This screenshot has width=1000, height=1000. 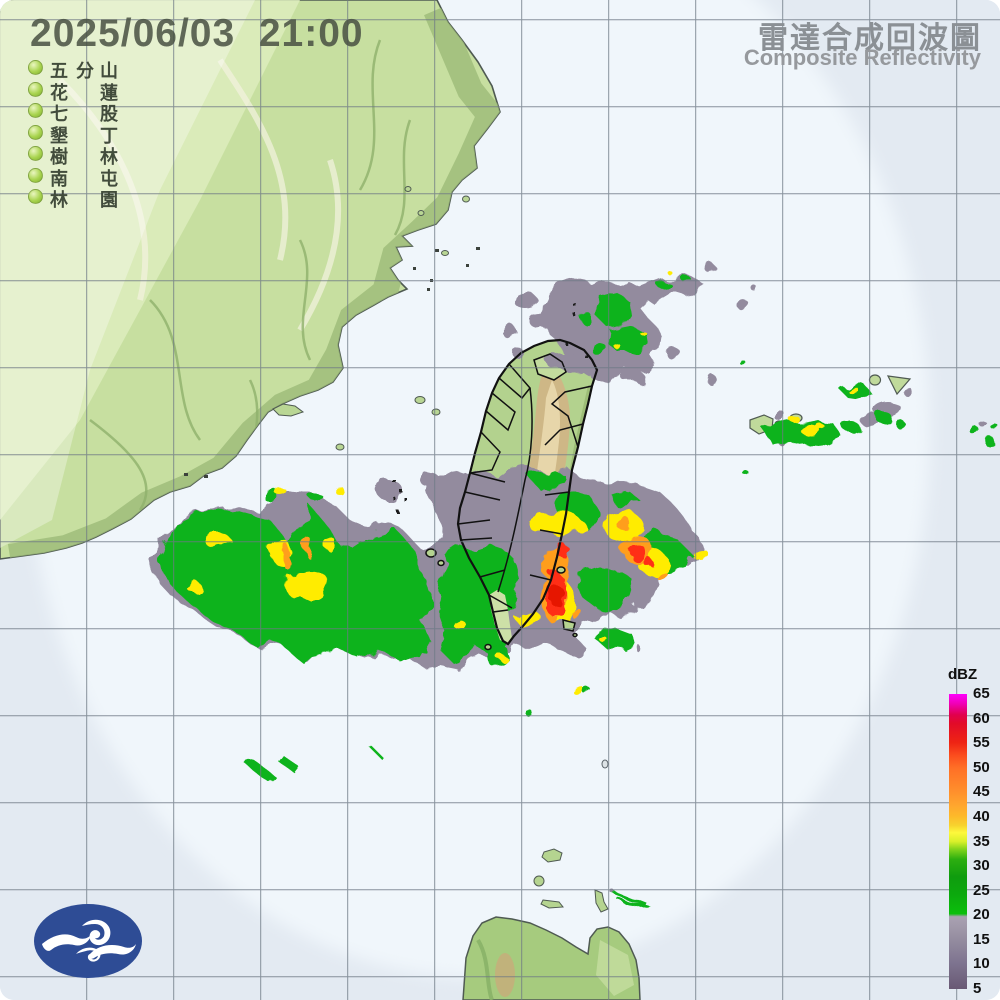 I want to click on dbz-tick-label: 25, so click(x=981, y=890).